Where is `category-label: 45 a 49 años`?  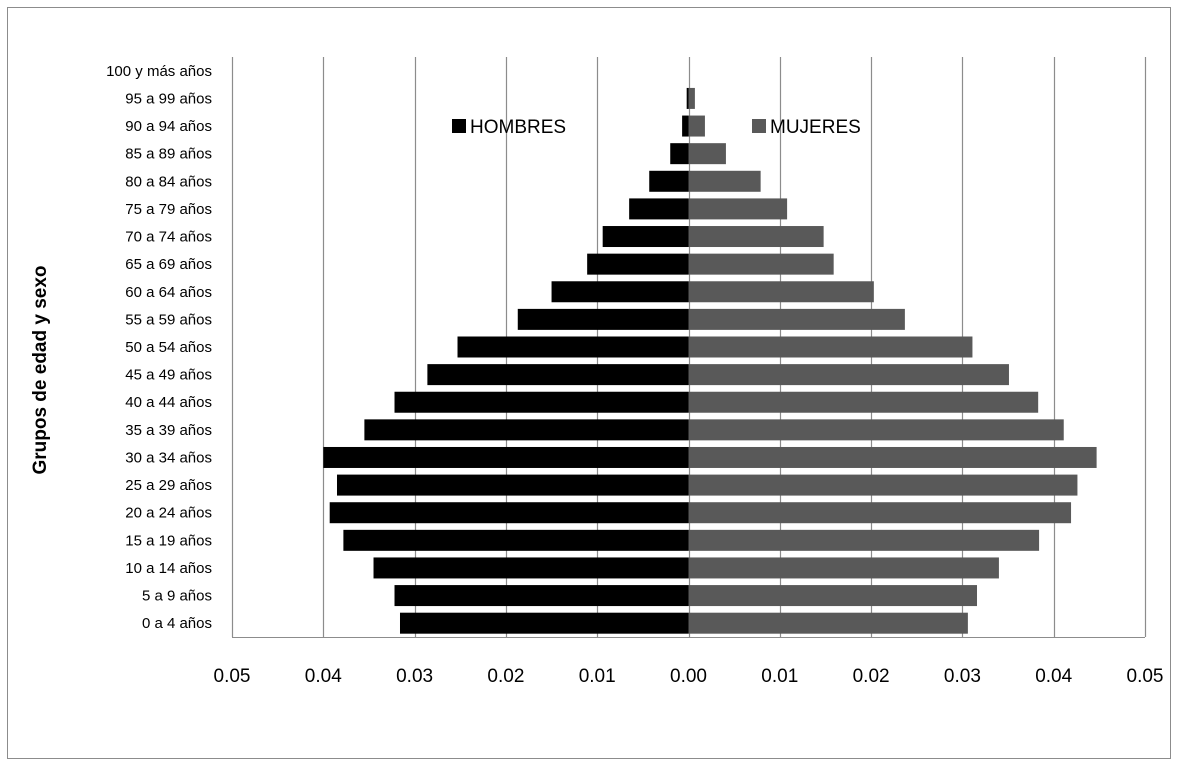 category-label: 45 a 49 años is located at coordinates (168, 375).